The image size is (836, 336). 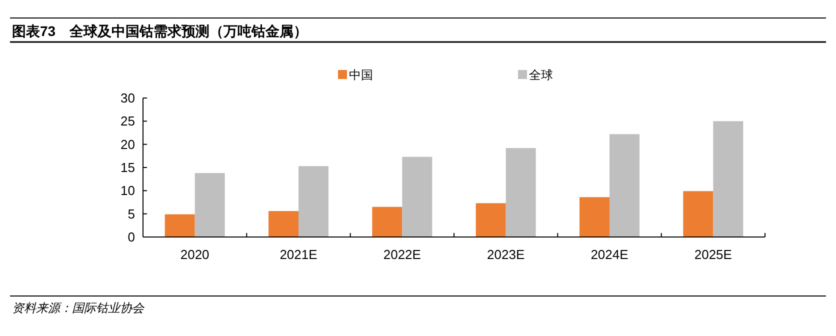 I want to click on y-tick-label: 5, so click(x=131, y=214).